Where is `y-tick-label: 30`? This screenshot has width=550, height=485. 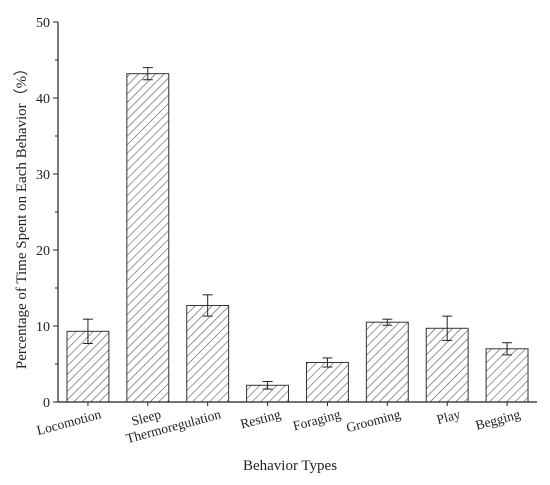
y-tick-label: 30 is located at coordinates (43, 175).